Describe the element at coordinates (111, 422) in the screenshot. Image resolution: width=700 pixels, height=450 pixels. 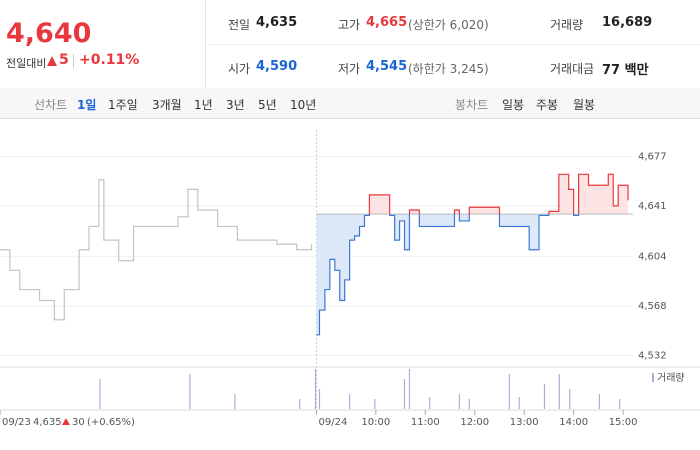
I see `prev-change-pct: (+0.65%)` at that location.